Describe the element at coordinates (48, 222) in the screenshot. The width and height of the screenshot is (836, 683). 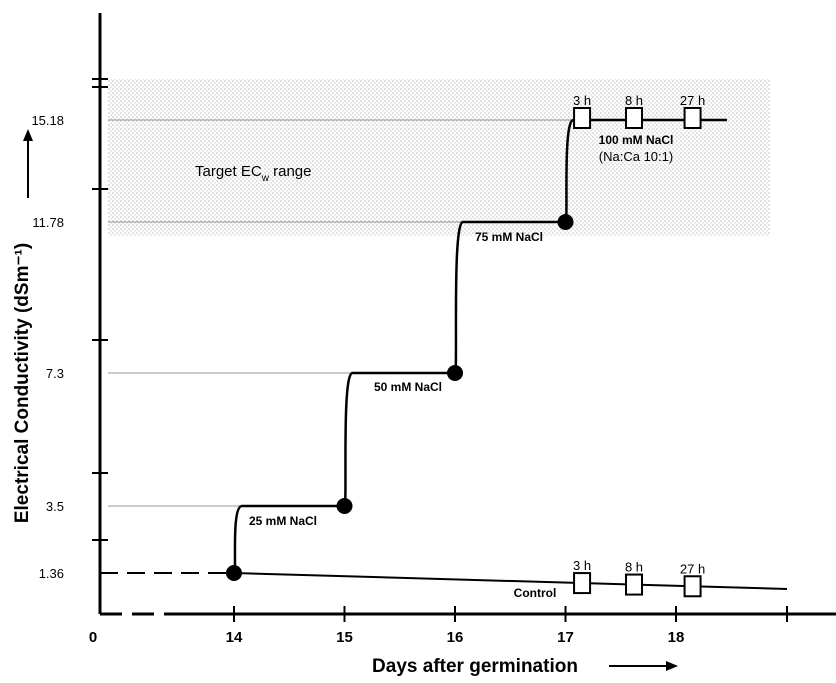
I see `y-tick-label: 11.78` at that location.